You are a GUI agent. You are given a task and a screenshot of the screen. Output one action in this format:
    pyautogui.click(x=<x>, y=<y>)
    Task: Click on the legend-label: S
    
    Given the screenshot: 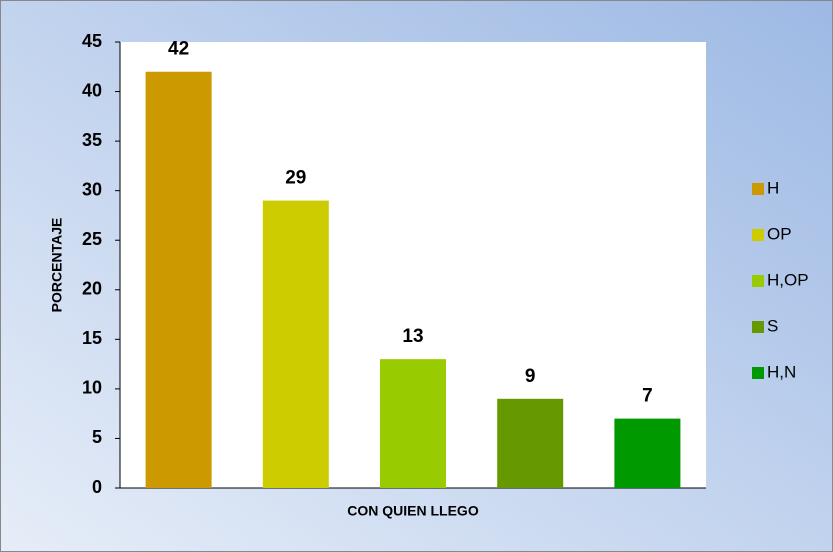 What is the action you would take?
    pyautogui.click(x=772, y=325)
    